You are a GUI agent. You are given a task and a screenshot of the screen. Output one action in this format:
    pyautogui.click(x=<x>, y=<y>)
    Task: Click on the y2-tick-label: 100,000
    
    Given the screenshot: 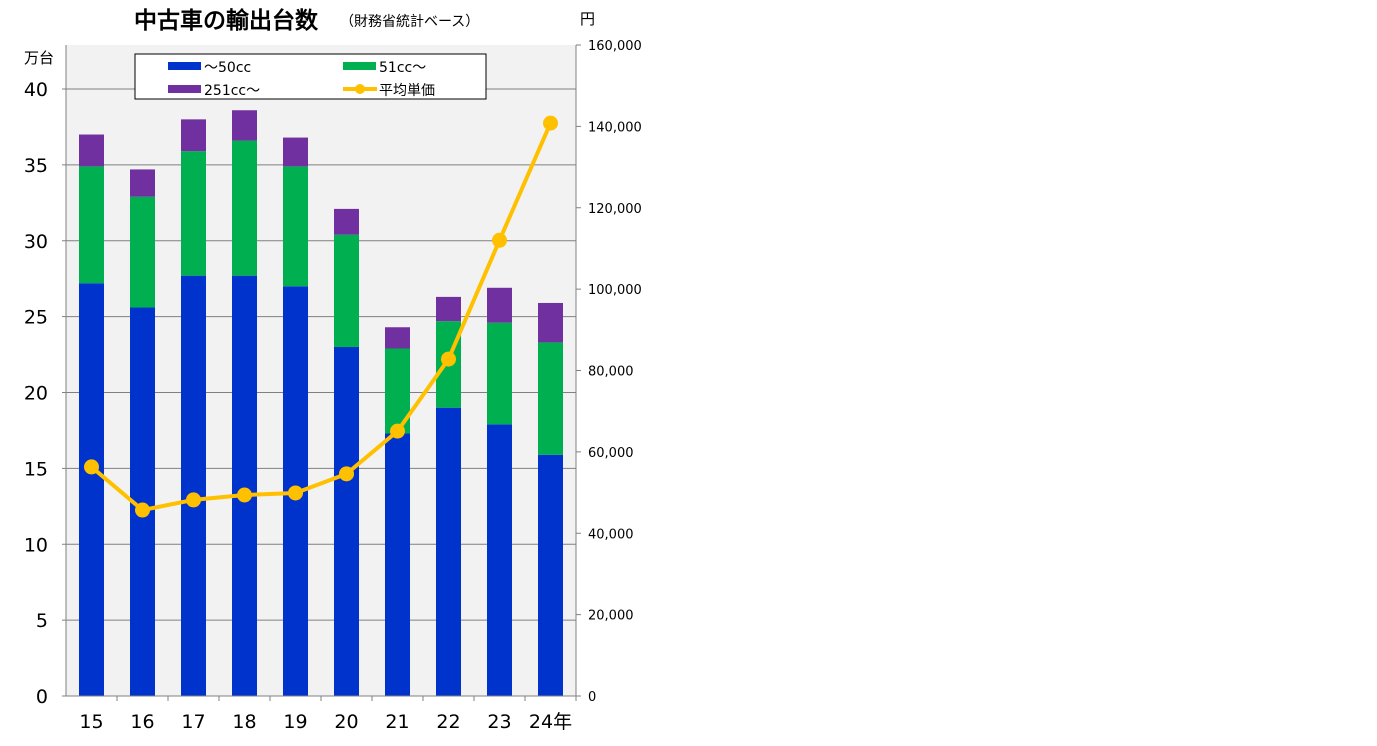 What is the action you would take?
    pyautogui.click(x=615, y=290)
    